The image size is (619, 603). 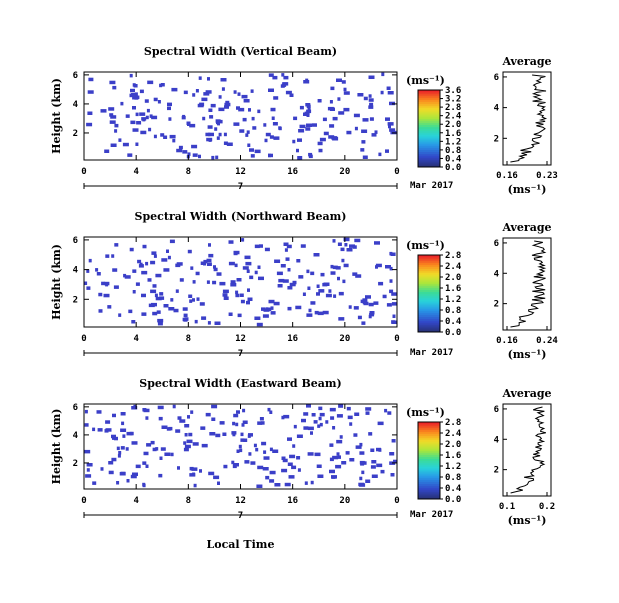 I want to click on x-tick-label: 16, so click(x=292, y=172).